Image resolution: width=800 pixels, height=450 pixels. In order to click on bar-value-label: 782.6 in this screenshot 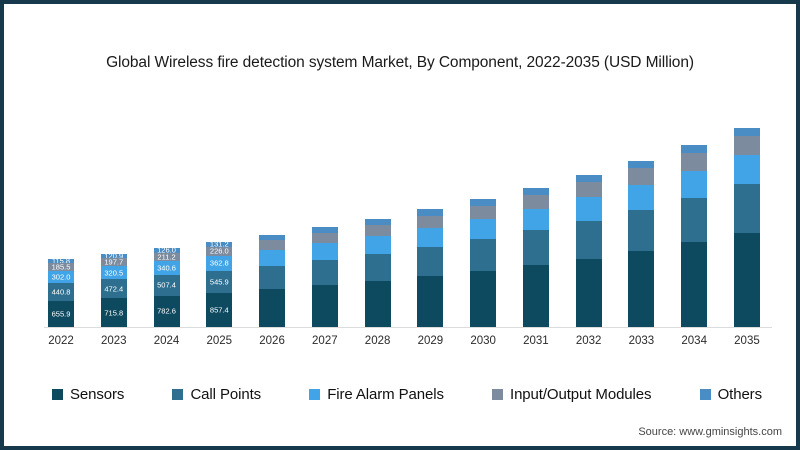, I will do `click(166, 311)`.